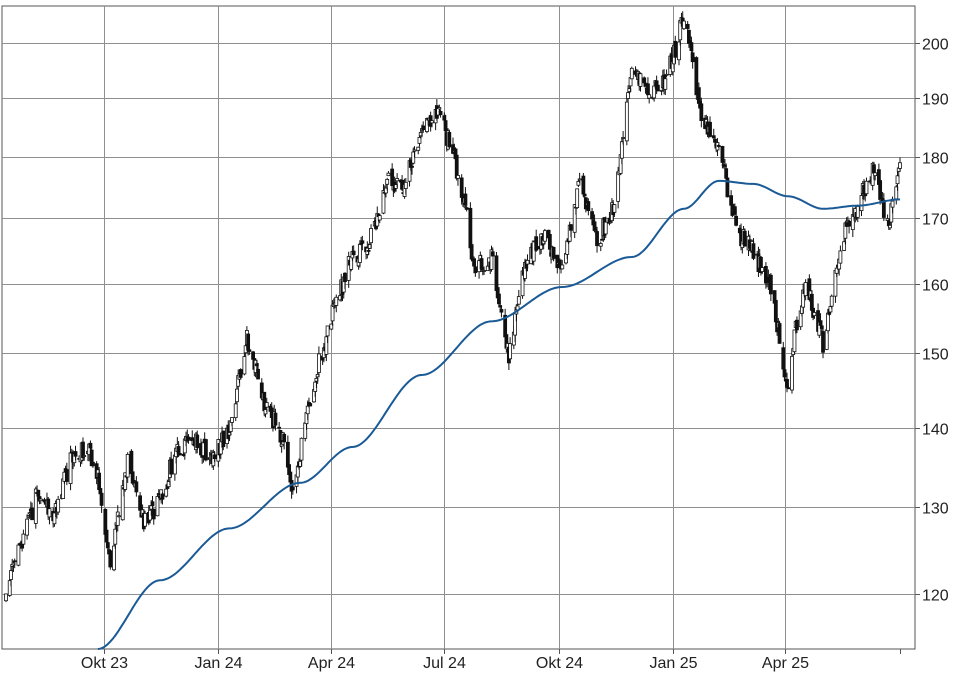 This screenshot has width=960, height=684. Describe the element at coordinates (935, 321) in the screenshot. I see `y-axis-tick-labels: 120 130 140 150 160 170 180 190 200` at that location.